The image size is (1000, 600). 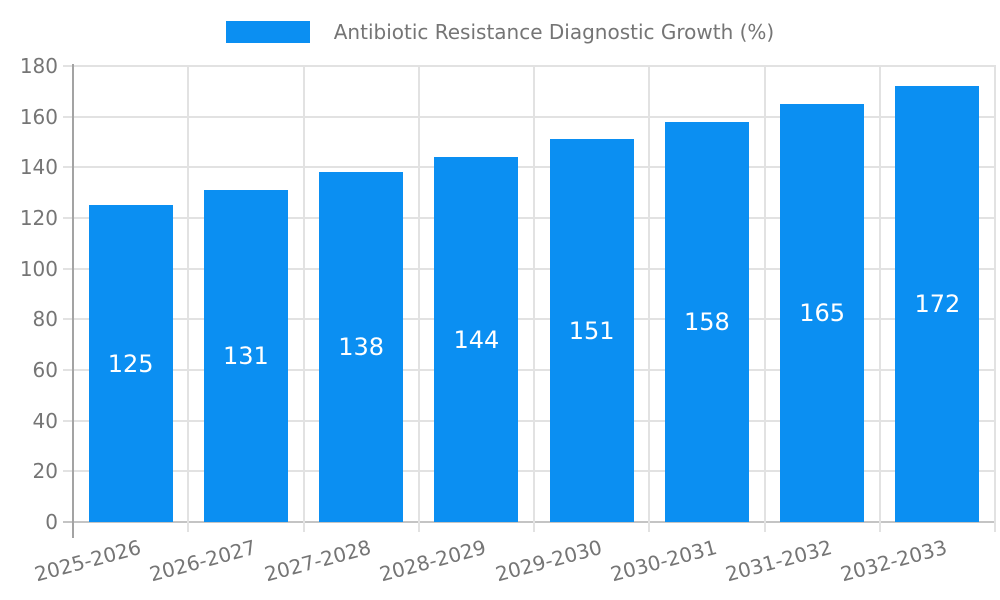 I want to click on bar: 131, so click(x=245, y=356).